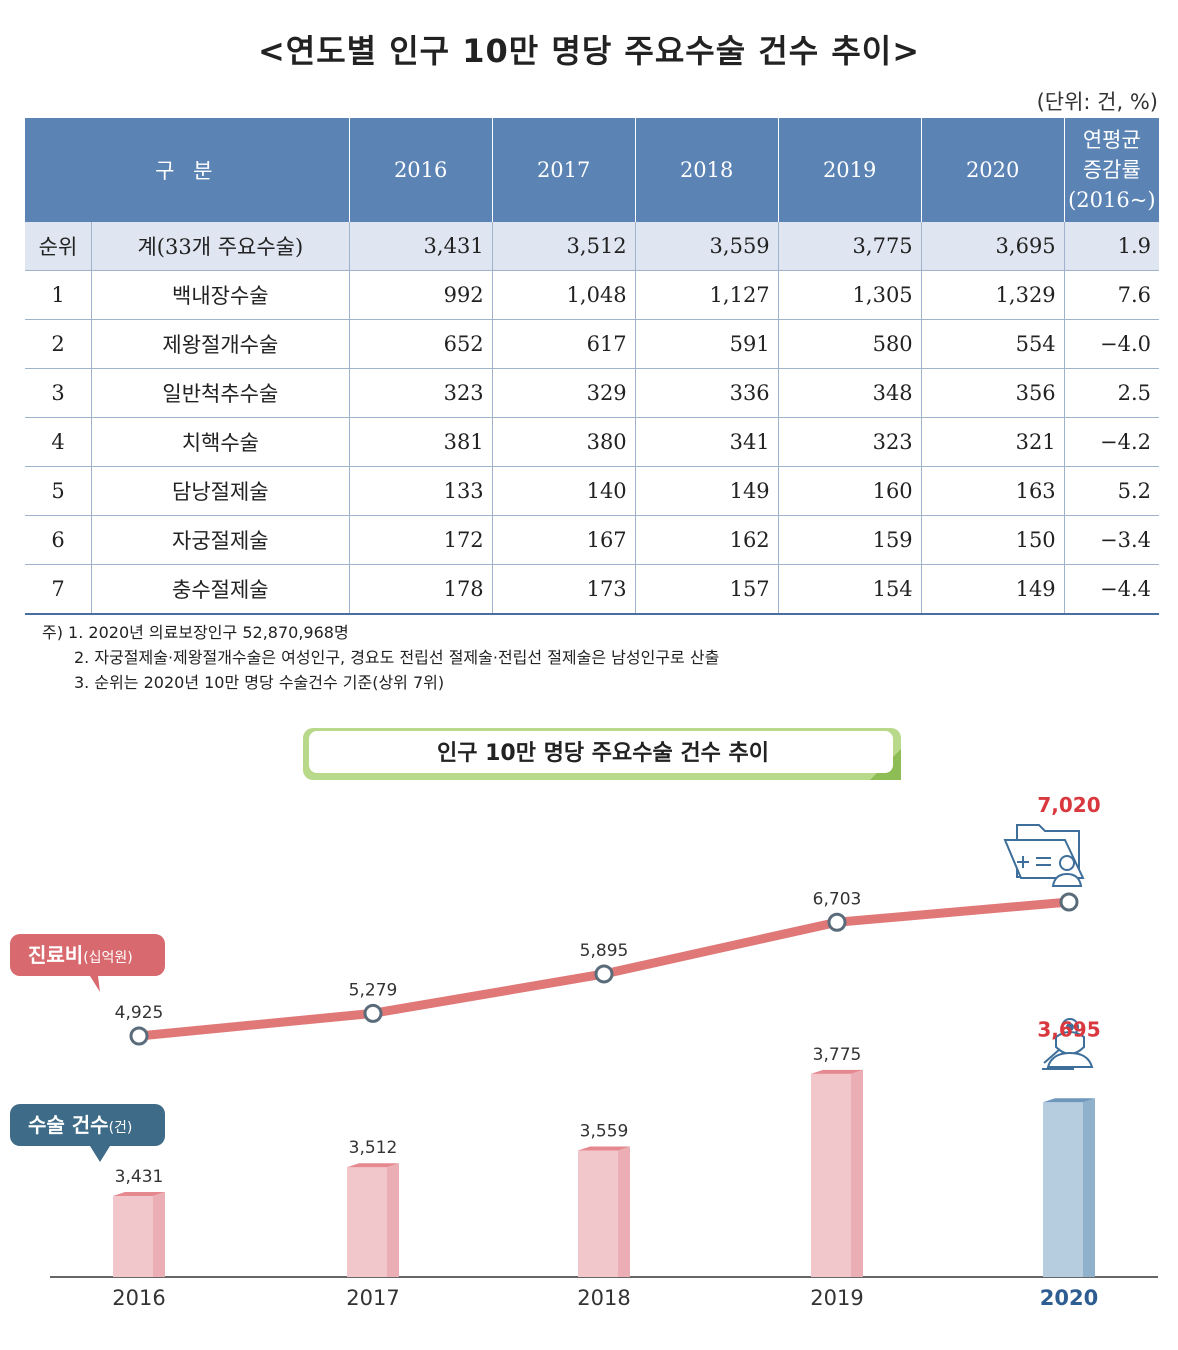  What do you see at coordinates (421, 442) in the screenshot?
I see `value-cell: 381` at bounding box center [421, 442].